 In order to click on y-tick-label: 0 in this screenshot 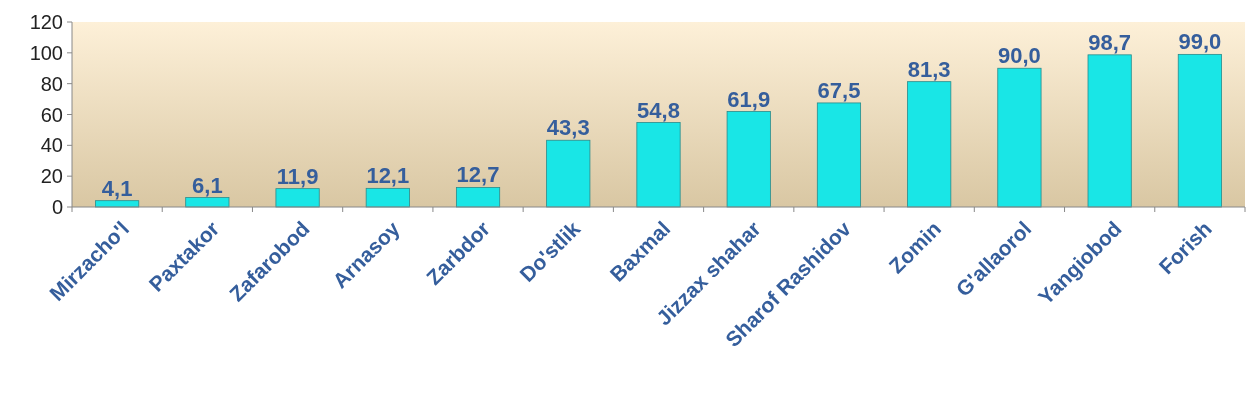, I will do `click(57, 207)`.